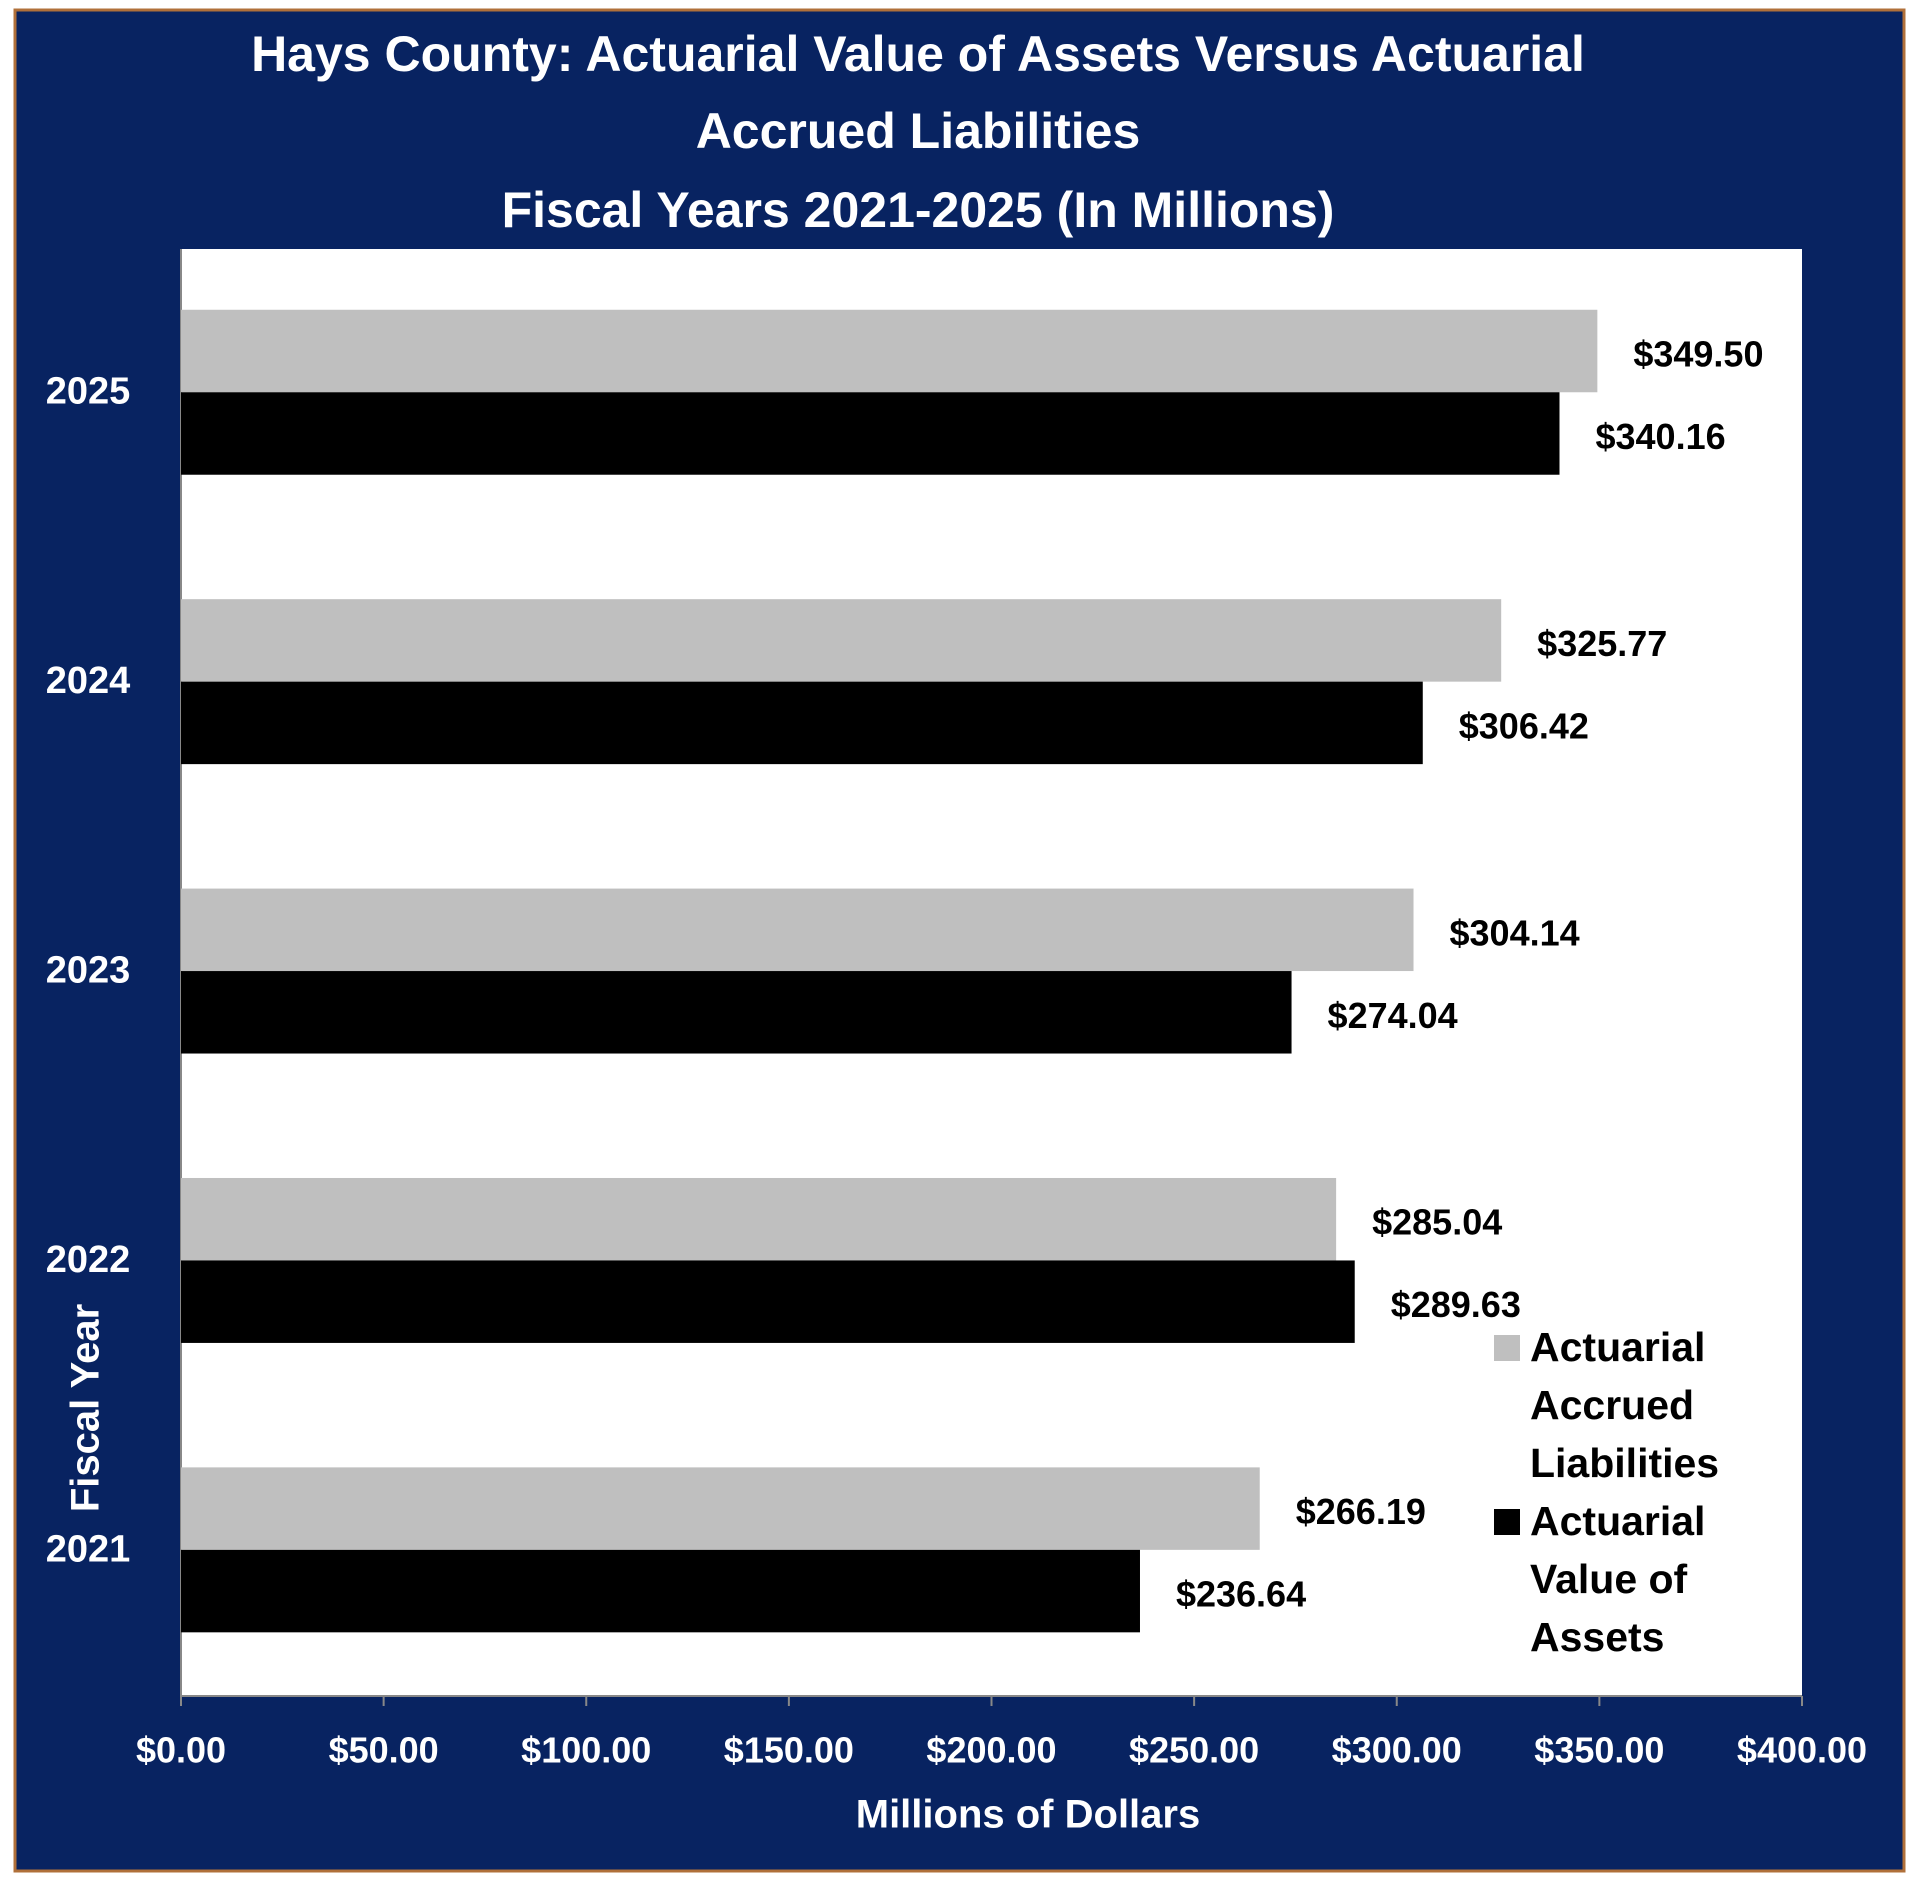 This screenshot has width=1920, height=1897. Describe the element at coordinates (1660, 436) in the screenshot. I see `value-label: $340.16` at that location.